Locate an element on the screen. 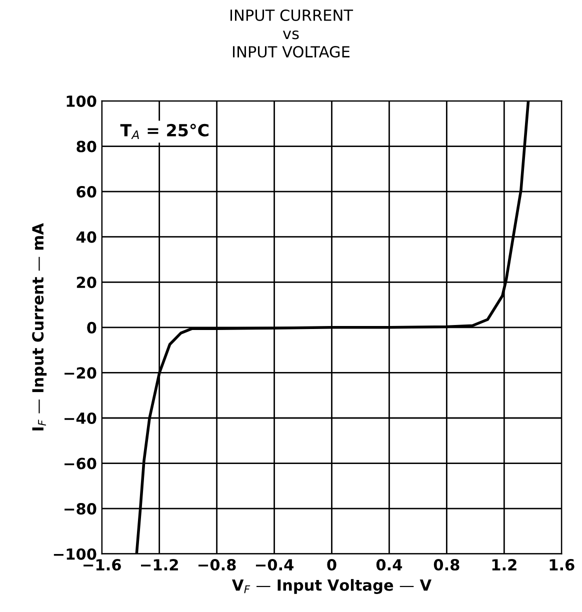 The image size is (582, 612). annotation: T$_{A}$ = 25°C is located at coordinates (164, 132).